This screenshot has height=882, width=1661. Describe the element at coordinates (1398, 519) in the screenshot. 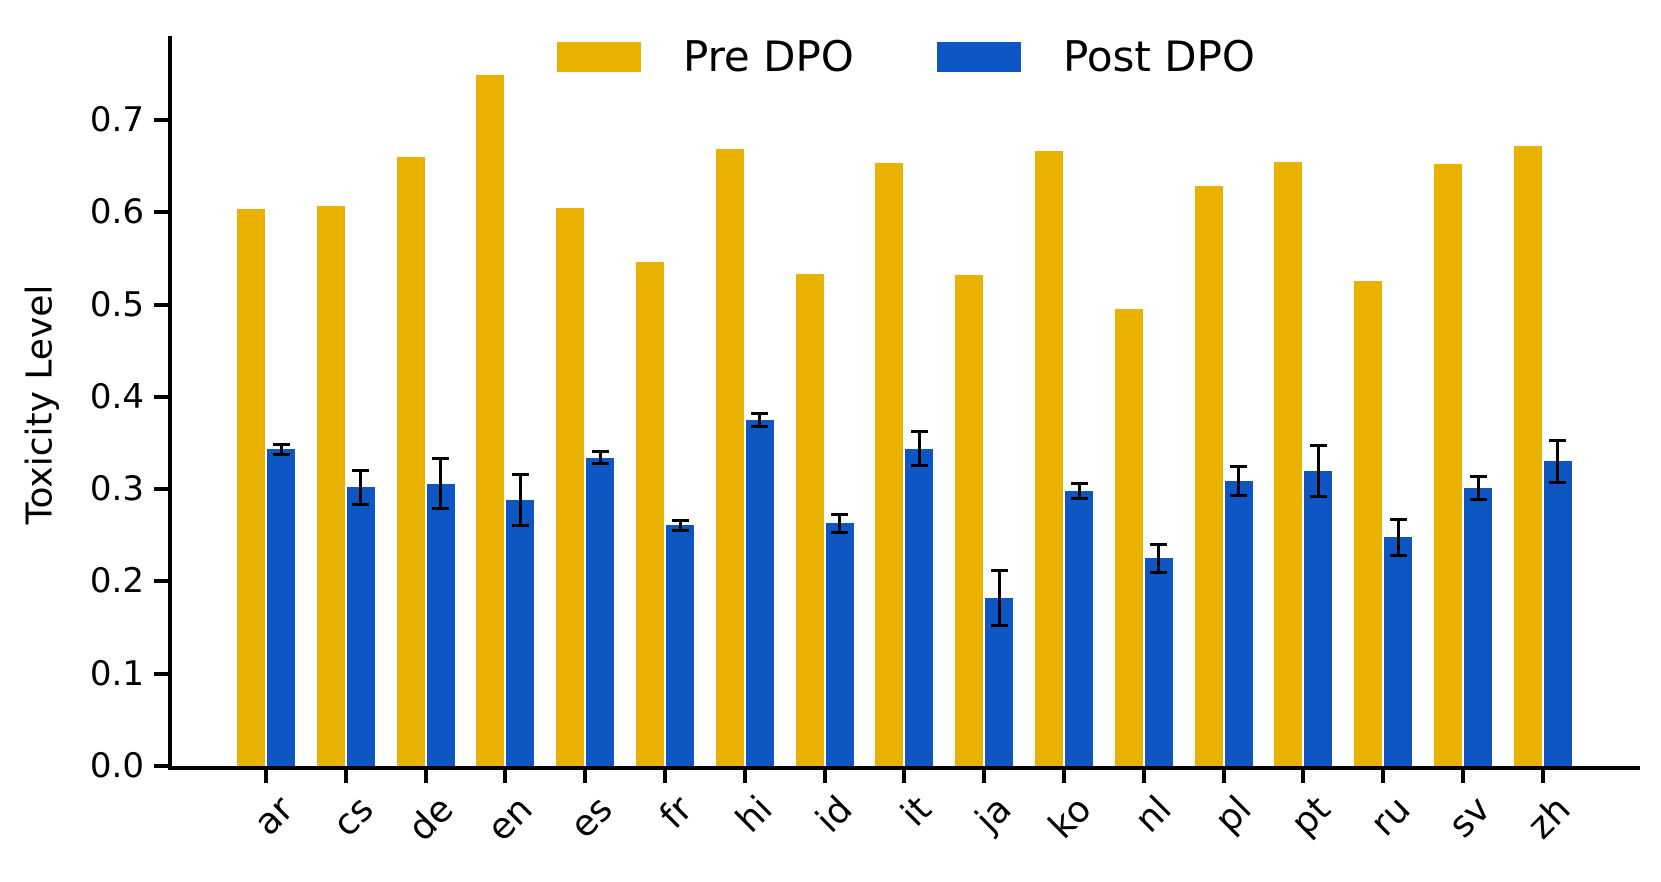

I see `error-bar-cap-top-ru` at that location.